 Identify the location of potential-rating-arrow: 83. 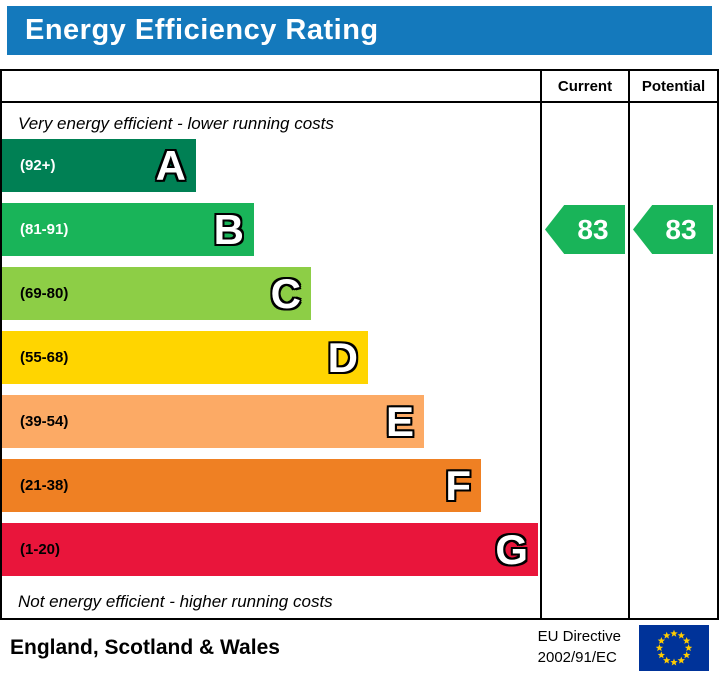
(673, 229).